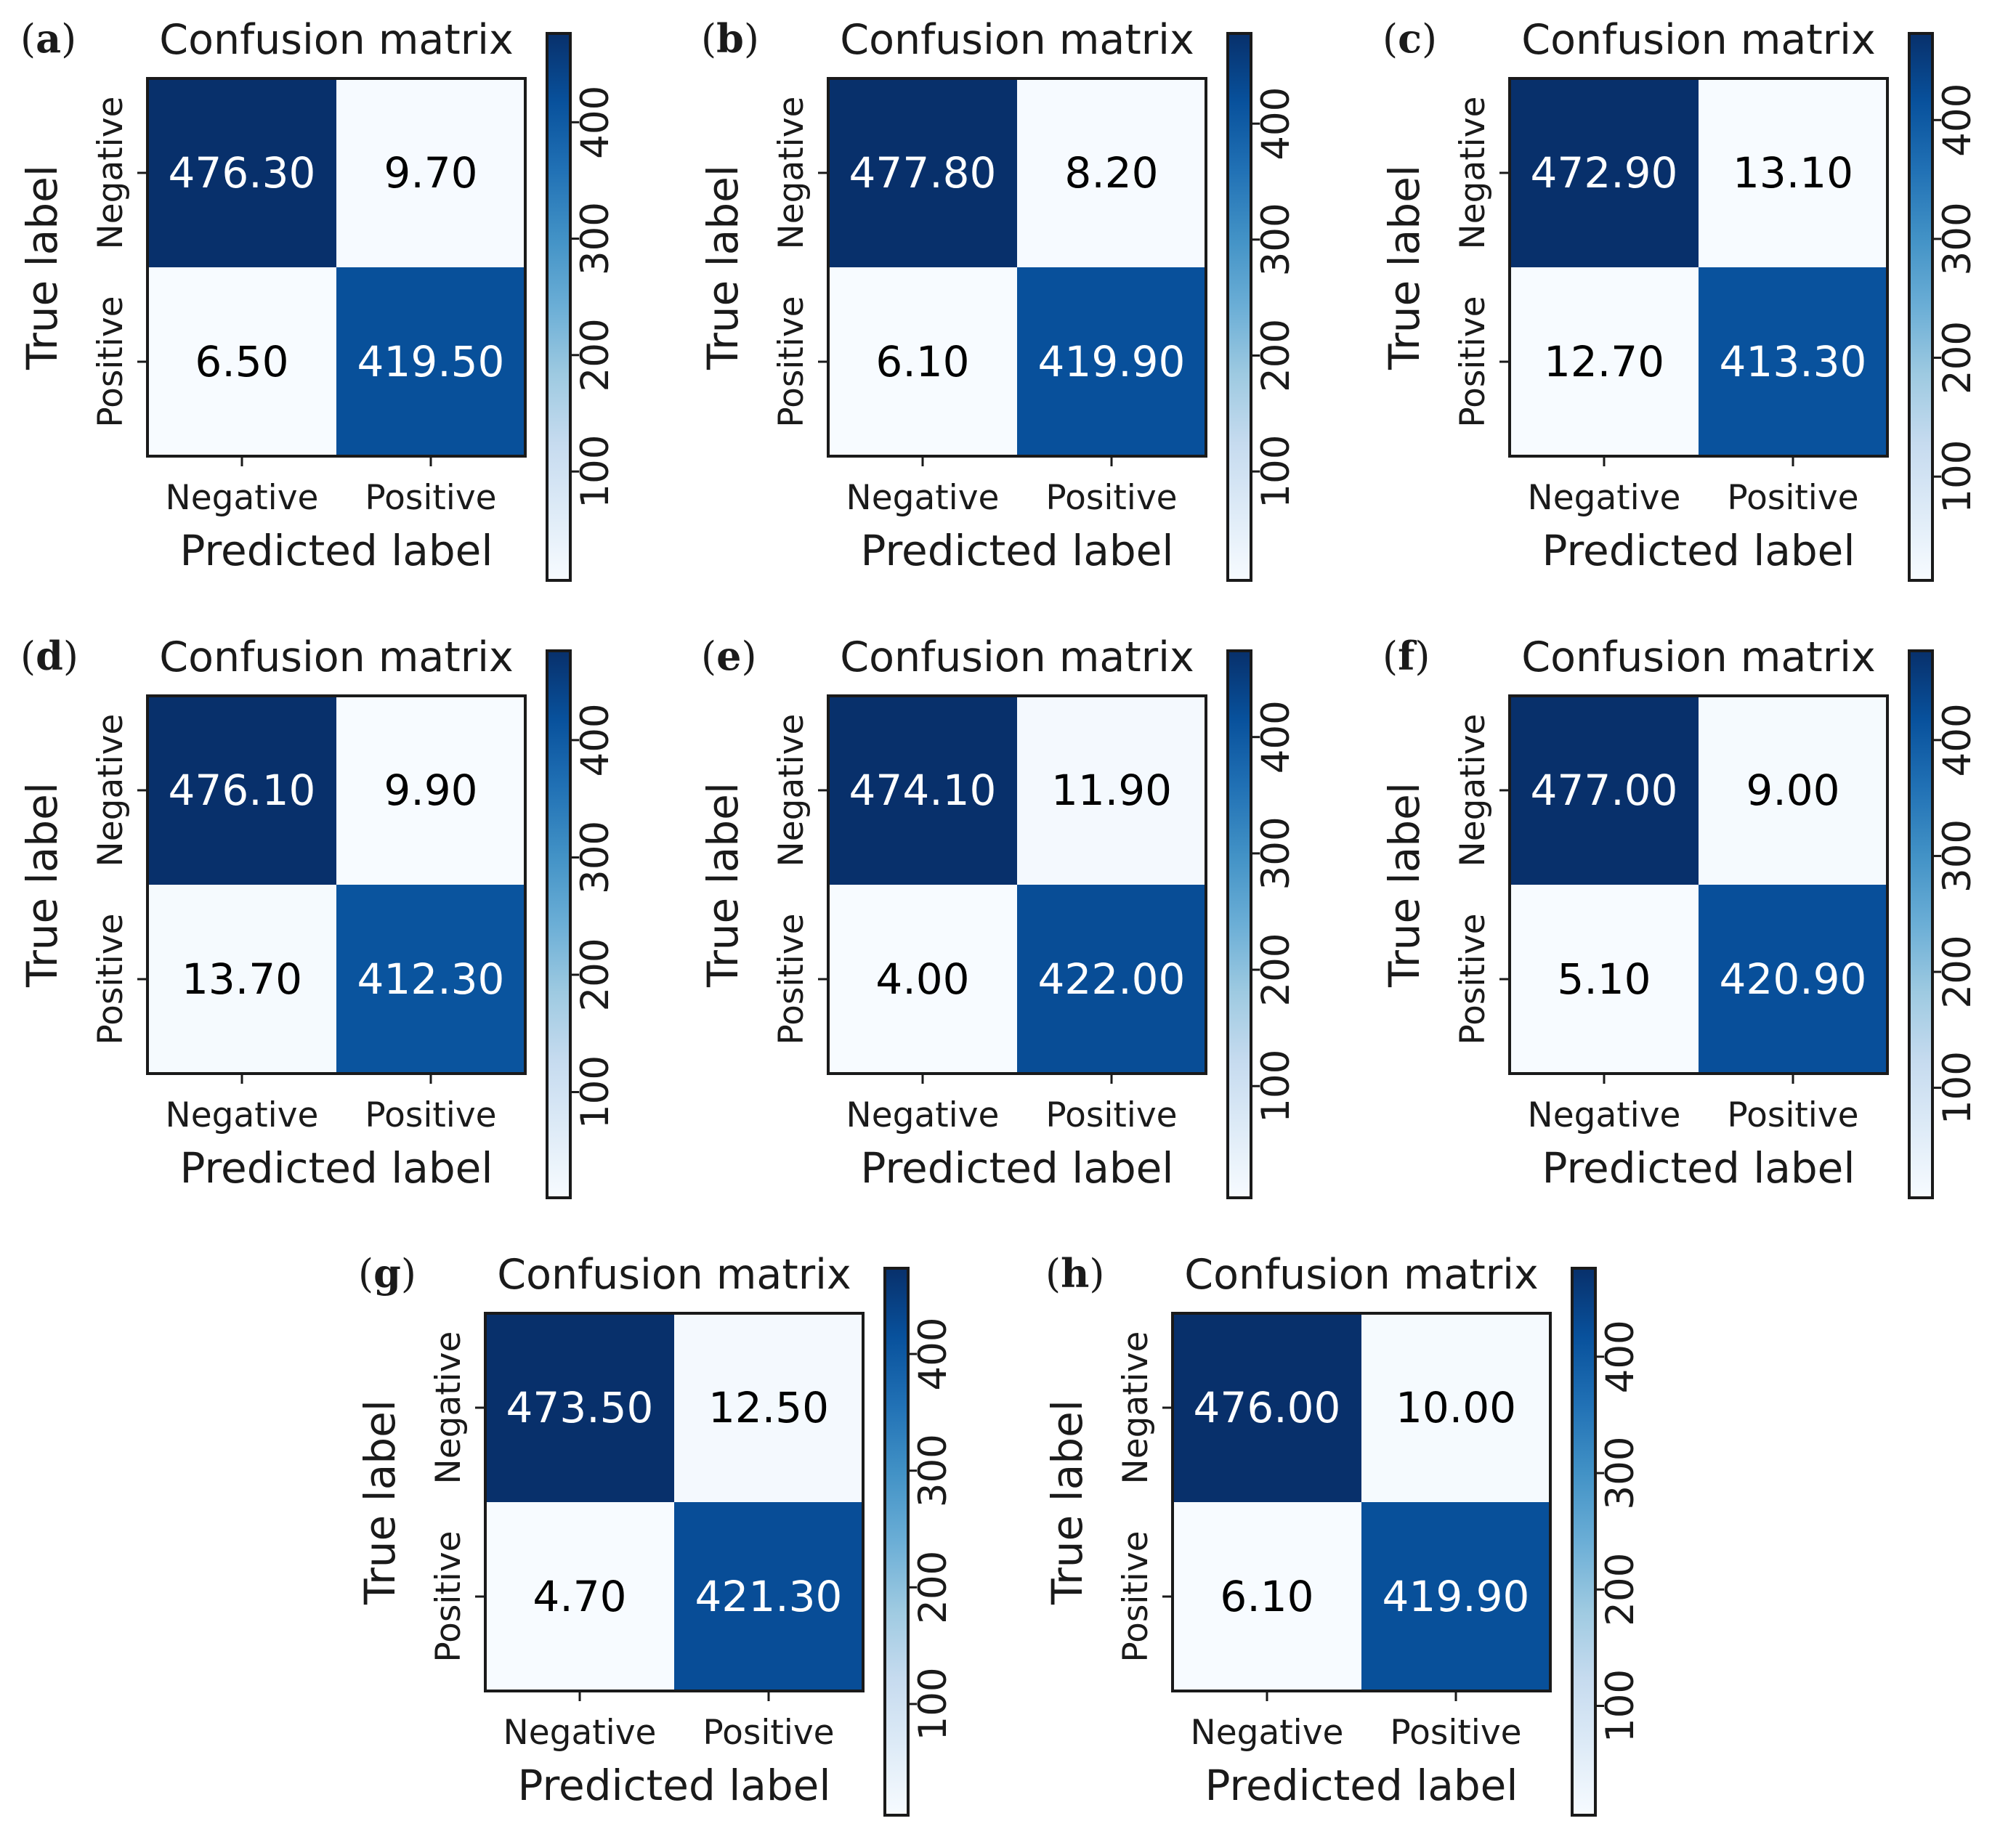 The image size is (2016, 1821). Describe the element at coordinates (1111, 1115) in the screenshot. I see `x-tick-label-e-1: Positive` at that location.